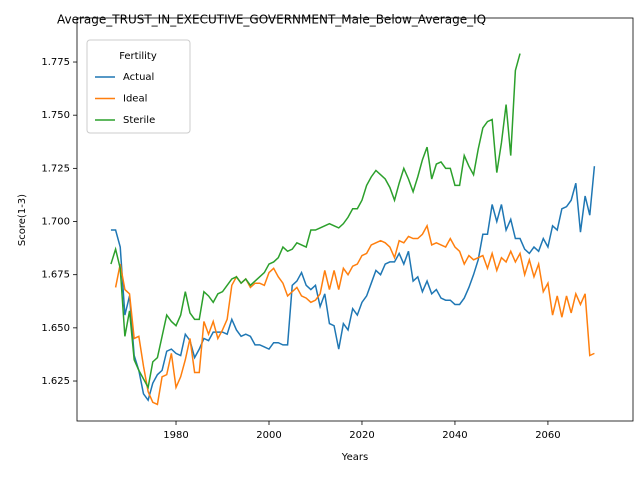 The image size is (640, 480). What do you see at coordinates (135, 99) in the screenshot?
I see `legend-label: Ideal` at bounding box center [135, 99].